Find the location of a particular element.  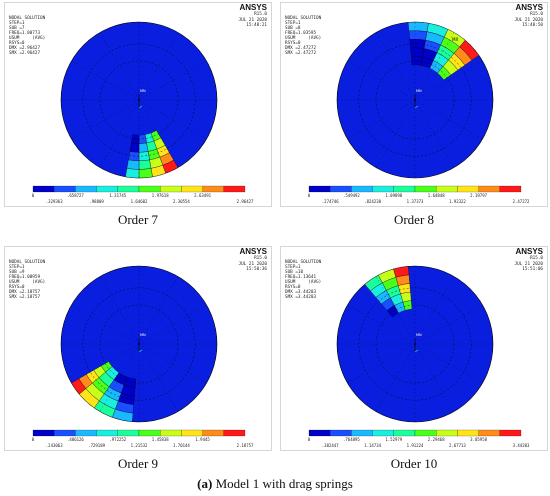

legend-tick-label: 3.44203 is located at coordinates (521, 445).